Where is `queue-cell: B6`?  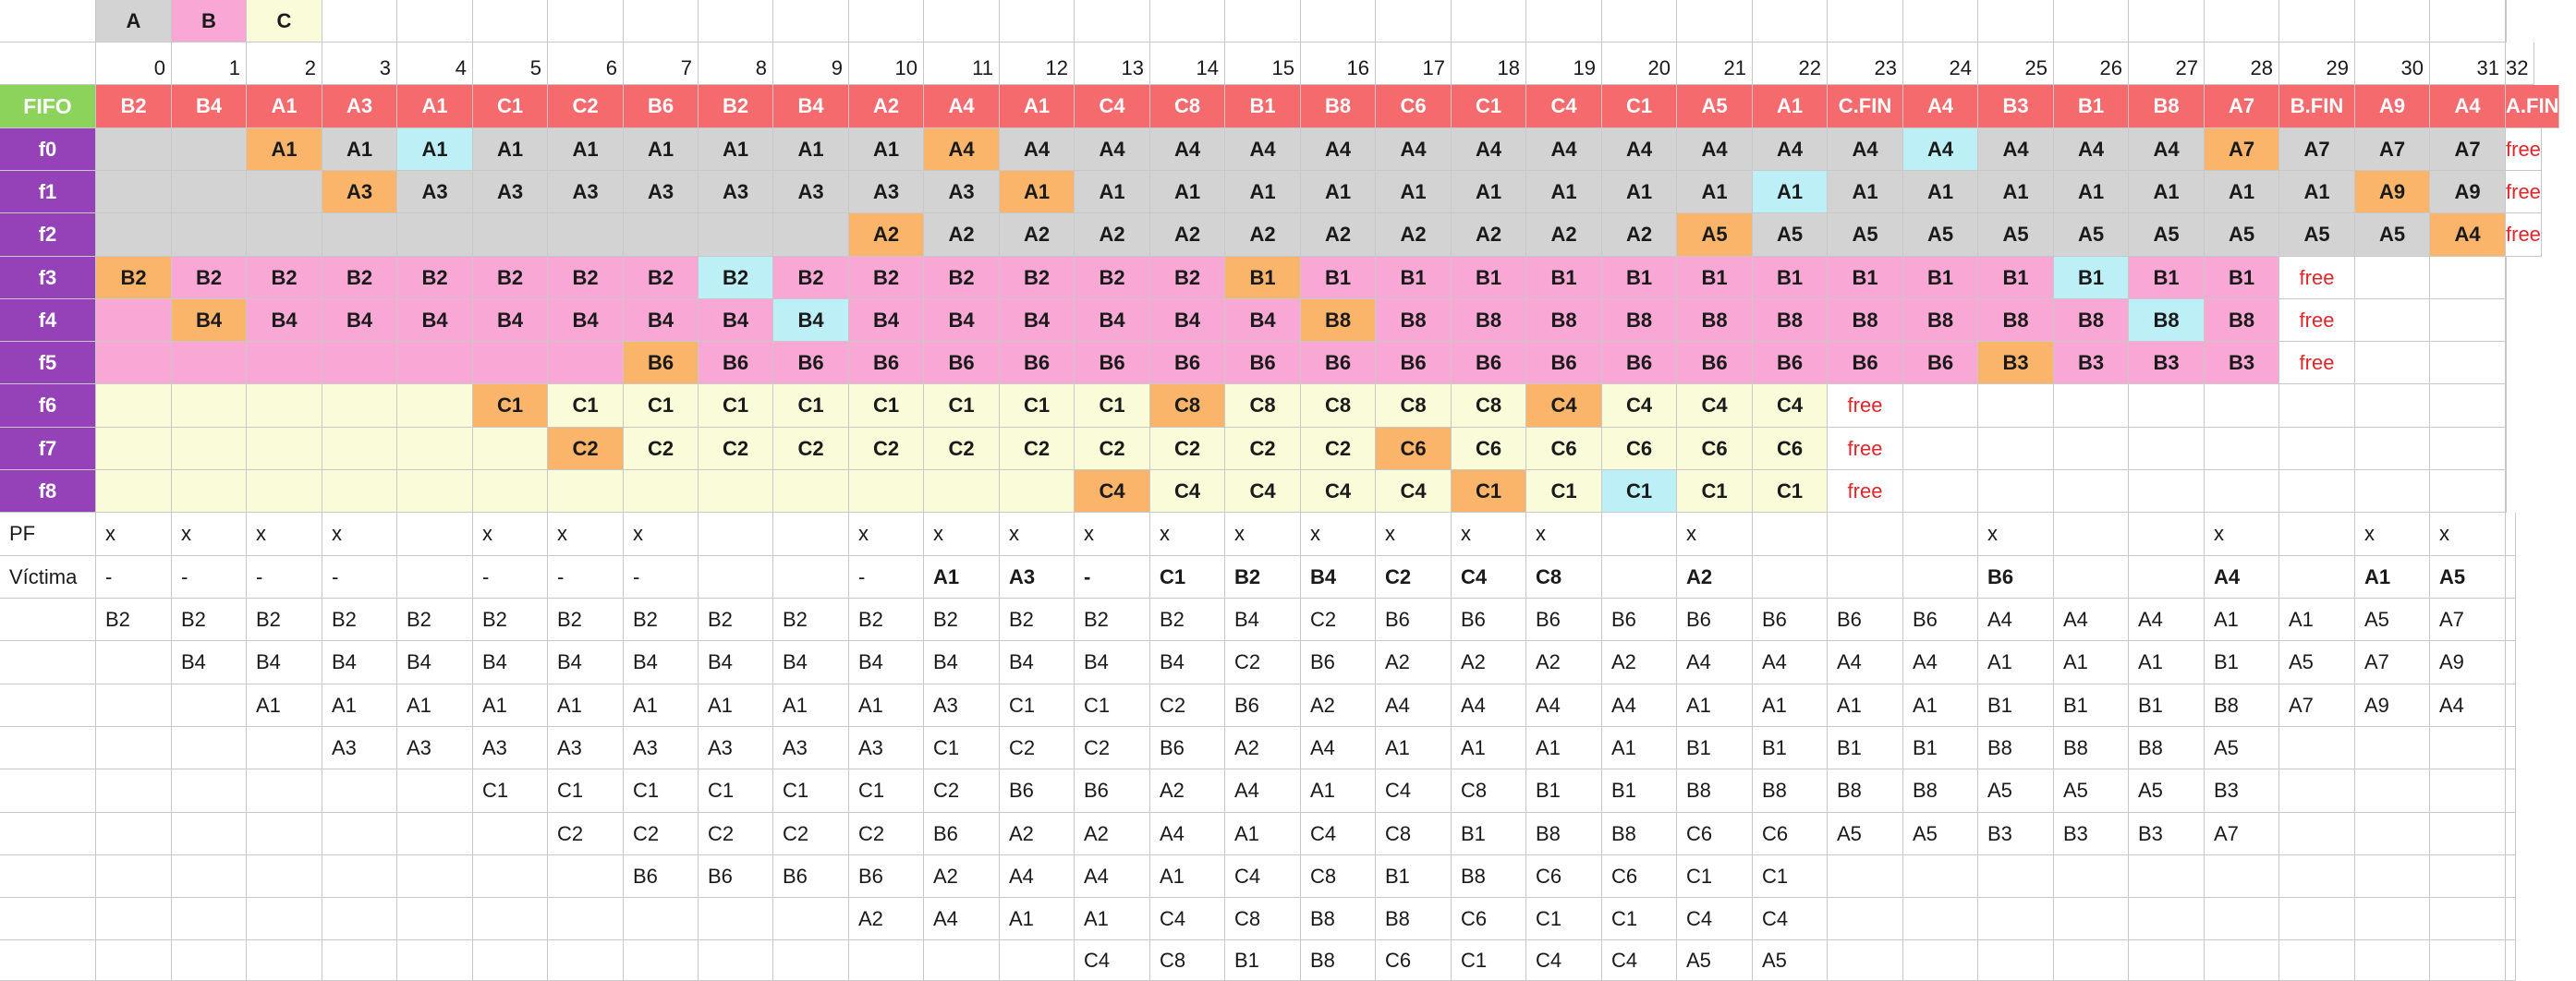 queue-cell: B6 is located at coordinates (962, 834).